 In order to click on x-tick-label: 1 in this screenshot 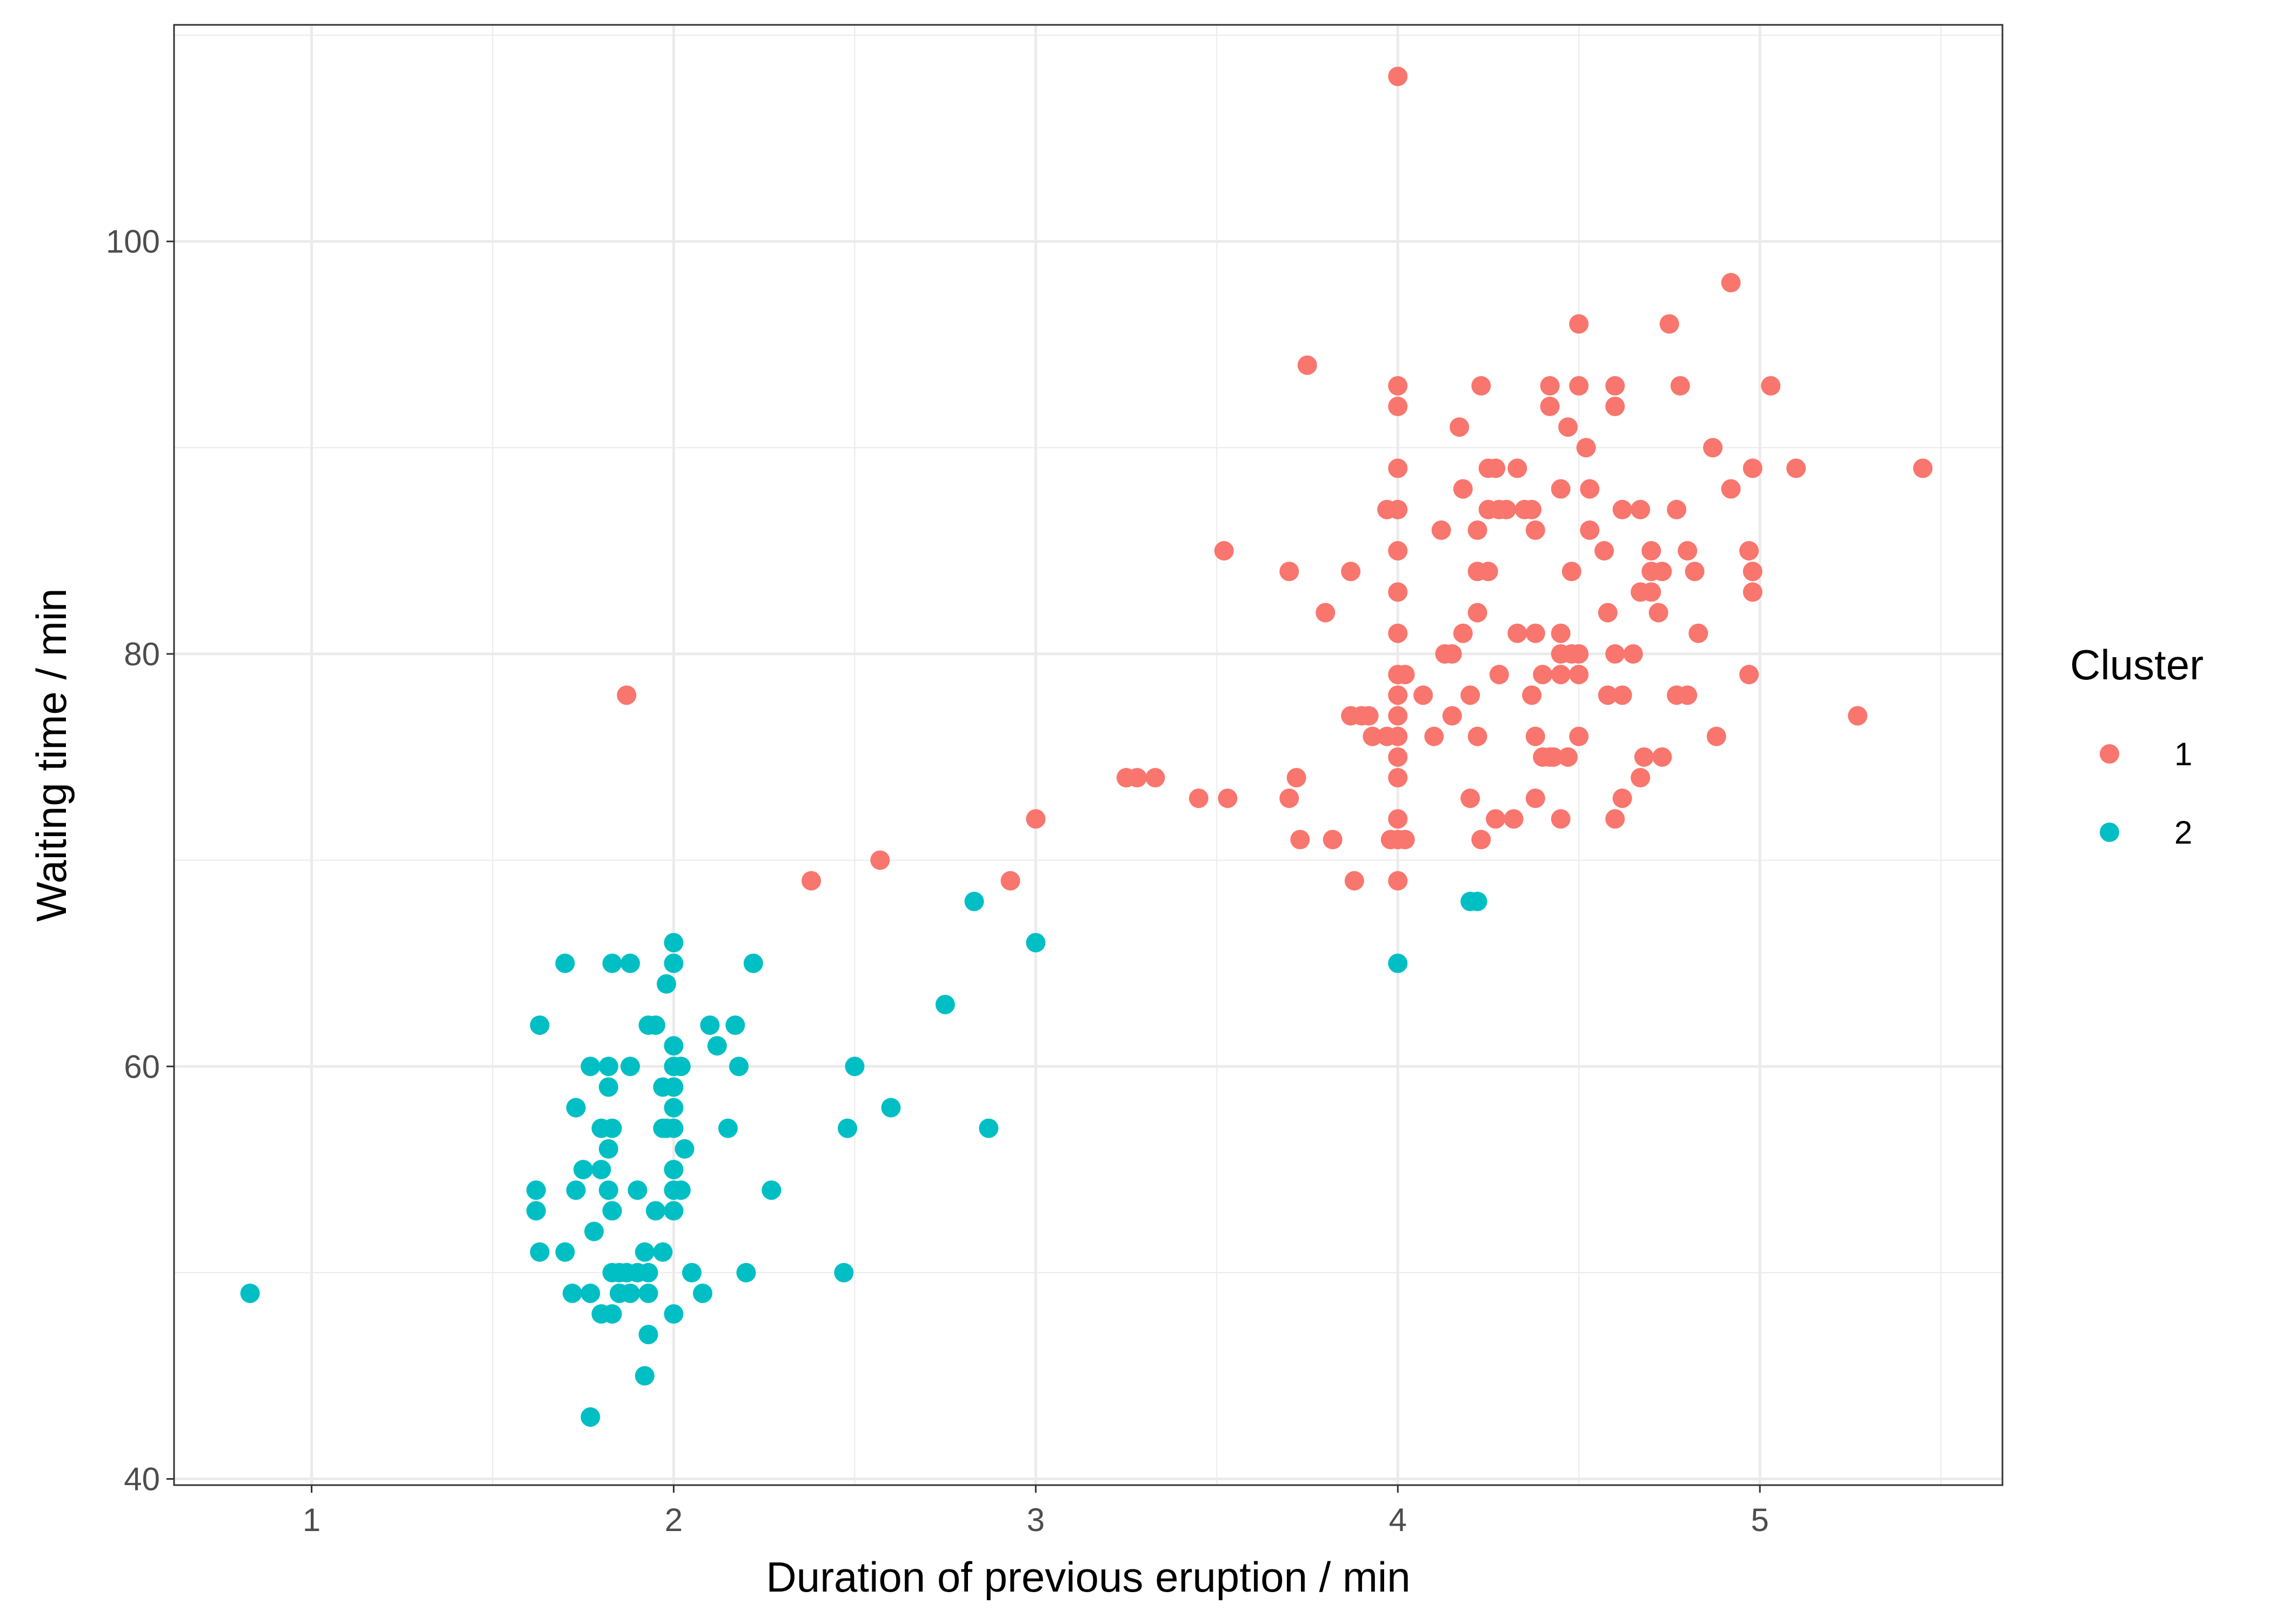, I will do `click(312, 1520)`.